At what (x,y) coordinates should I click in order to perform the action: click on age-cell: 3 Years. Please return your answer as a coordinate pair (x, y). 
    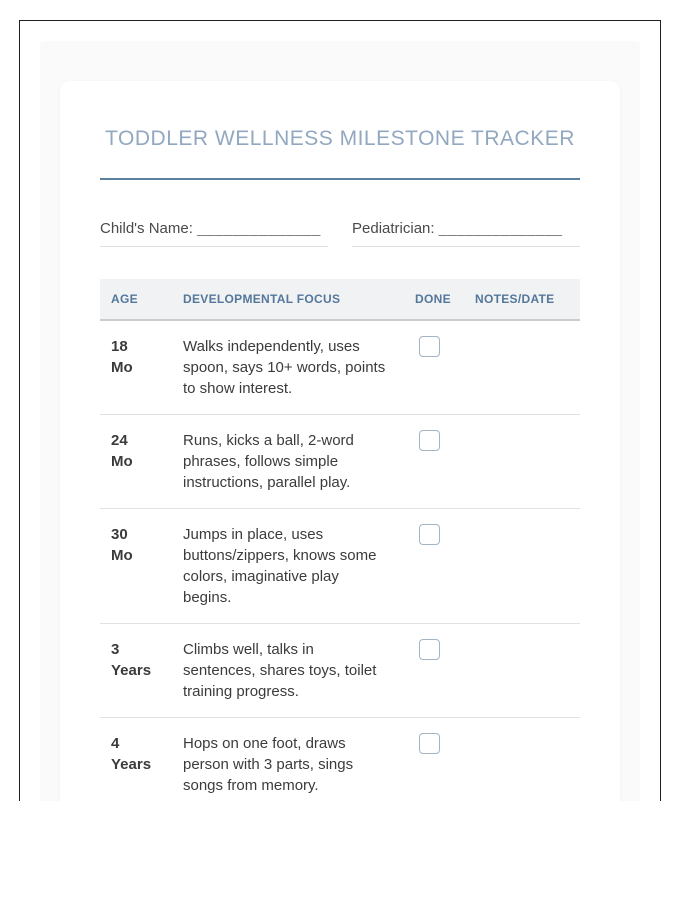
    Looking at the image, I should click on (136, 670).